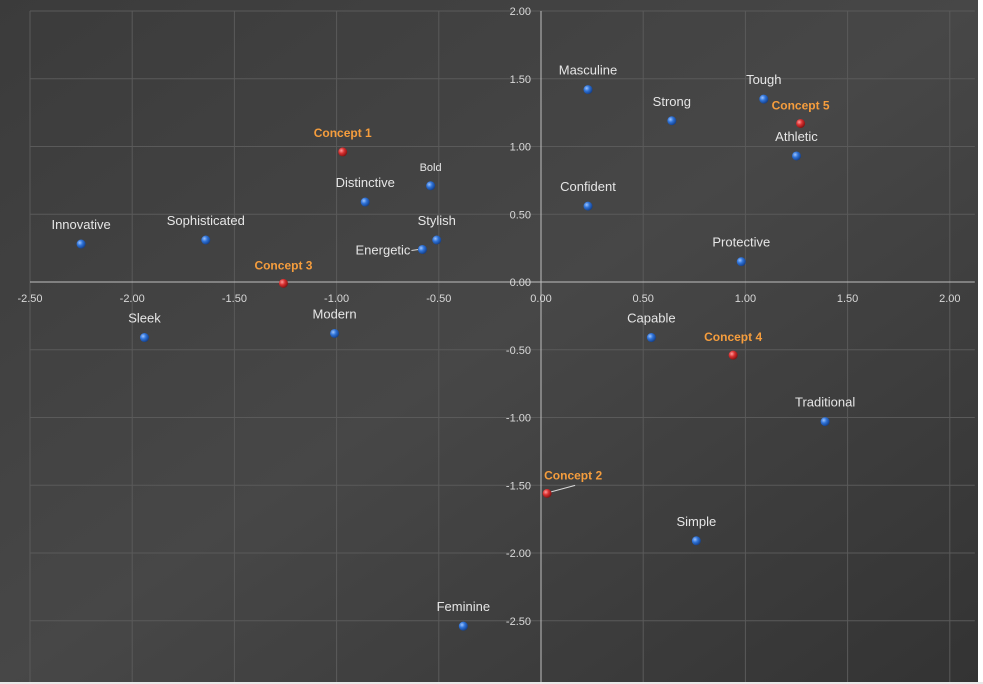  Describe the element at coordinates (463, 606) in the screenshot. I see `attribute-label-feminine: Feminine` at that location.